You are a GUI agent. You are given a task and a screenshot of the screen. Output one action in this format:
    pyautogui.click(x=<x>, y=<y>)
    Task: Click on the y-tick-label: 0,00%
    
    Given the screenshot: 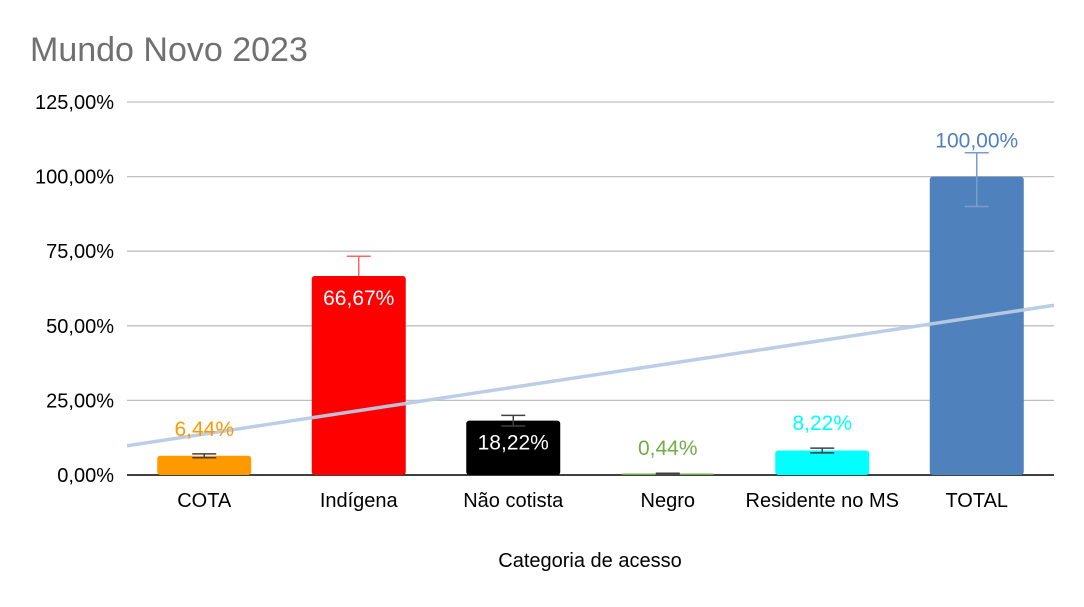 What is the action you would take?
    pyautogui.click(x=85, y=476)
    